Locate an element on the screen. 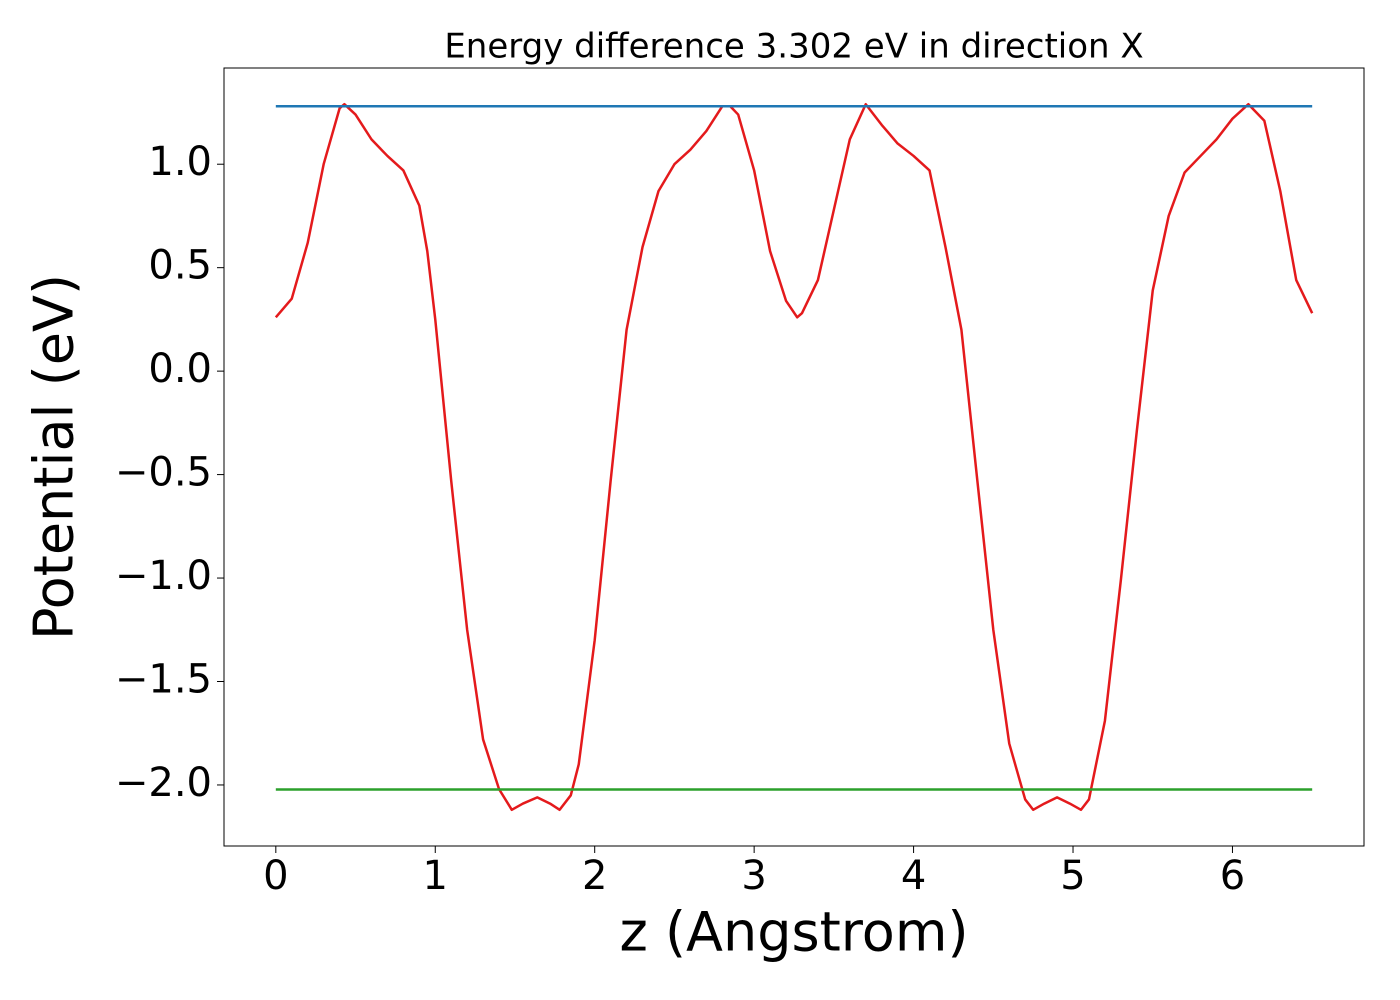 The height and width of the screenshot is (1000, 1400). y-tick-label: −1.0 is located at coordinates (163, 576).